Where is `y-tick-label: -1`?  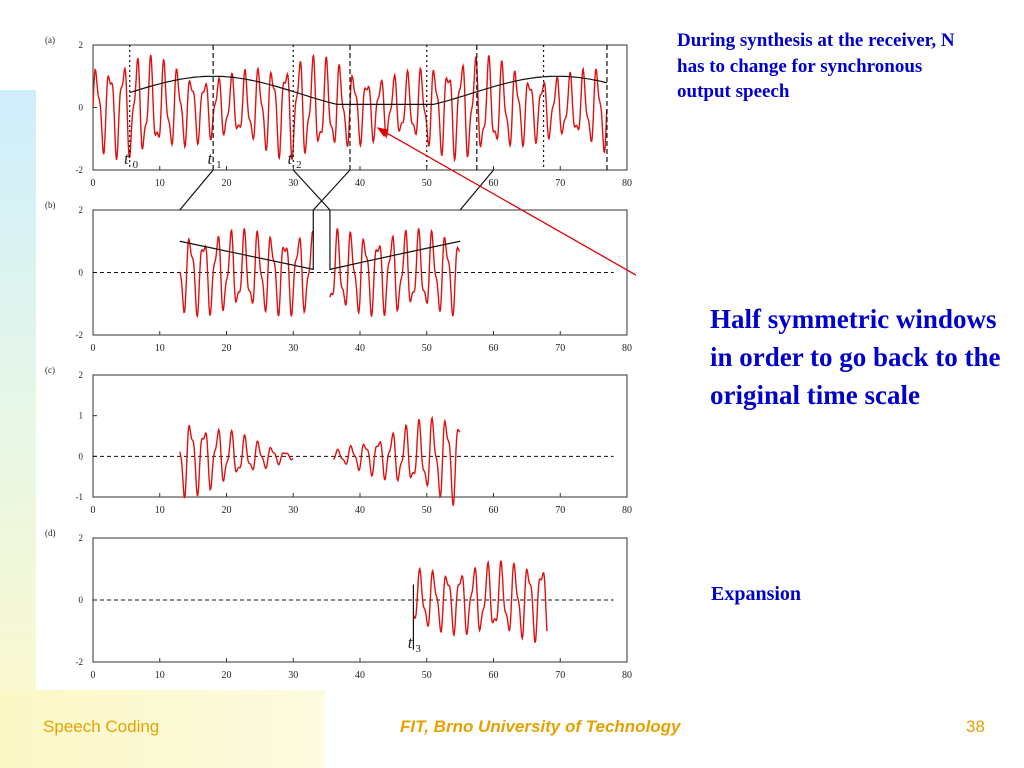 y-tick-label: -1 is located at coordinates (80, 497).